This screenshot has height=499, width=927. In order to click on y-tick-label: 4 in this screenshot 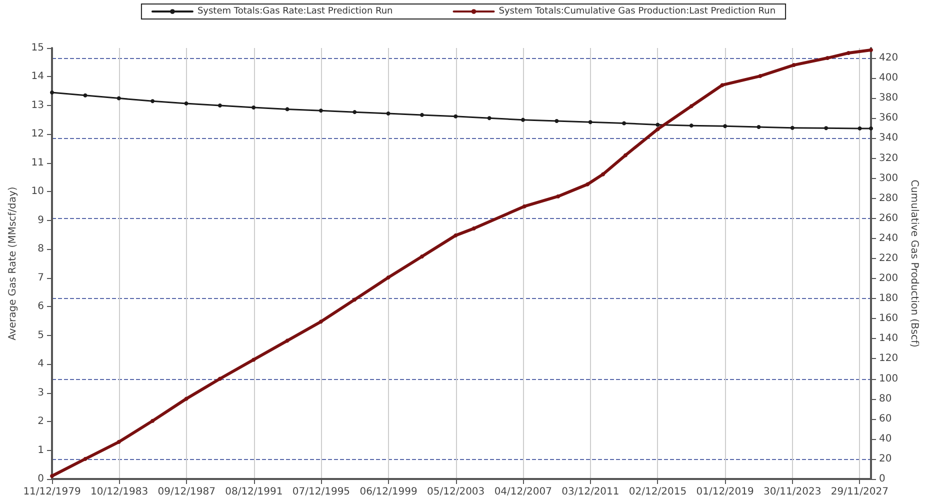, I will do `click(41, 364)`.